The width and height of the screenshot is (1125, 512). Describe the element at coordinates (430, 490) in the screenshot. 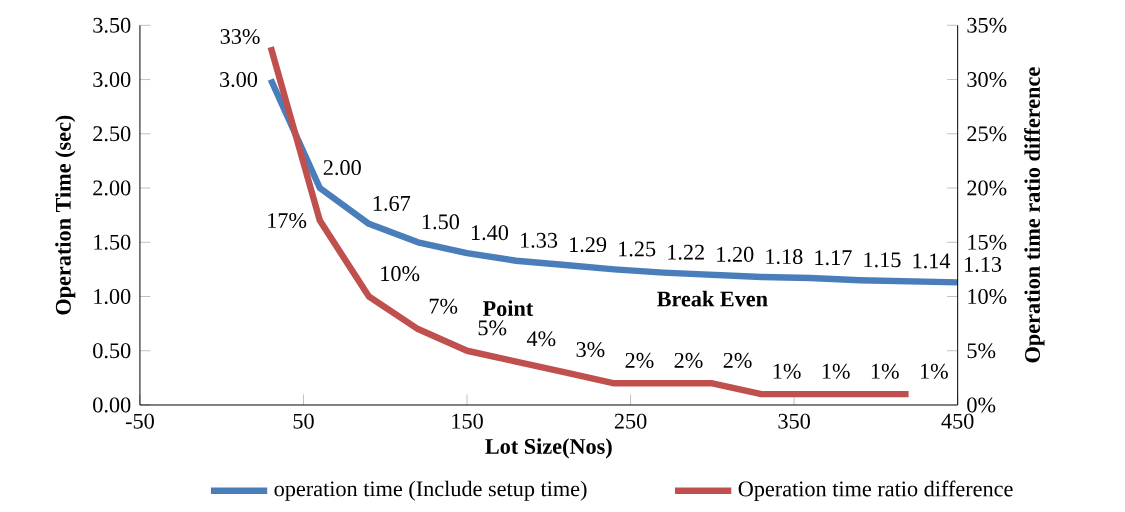

I see `legend-label: operation time (Include setup time)` at that location.